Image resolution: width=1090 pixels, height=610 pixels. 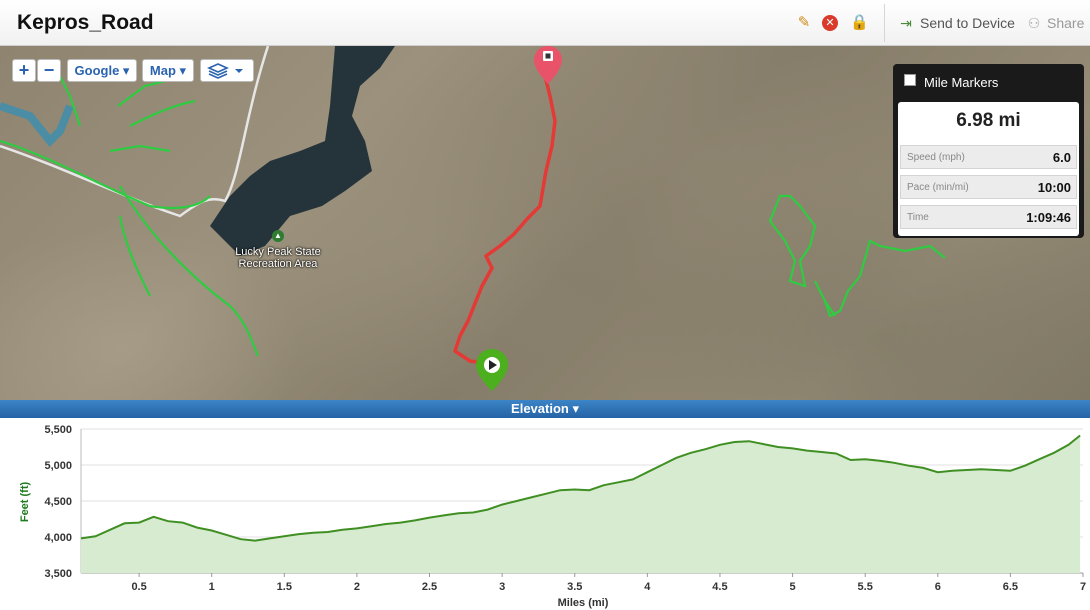 I want to click on time-label: Time, so click(x=918, y=217).